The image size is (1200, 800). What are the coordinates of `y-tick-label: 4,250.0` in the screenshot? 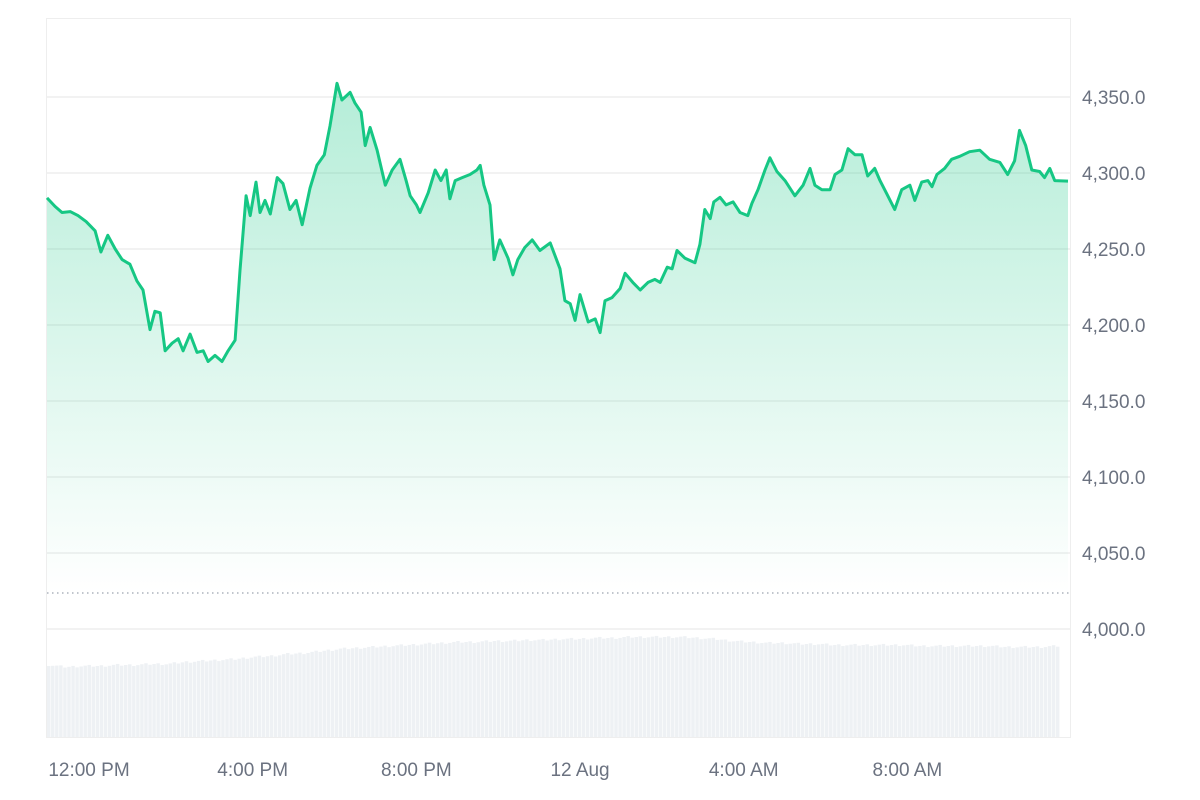 It's located at (1113, 250).